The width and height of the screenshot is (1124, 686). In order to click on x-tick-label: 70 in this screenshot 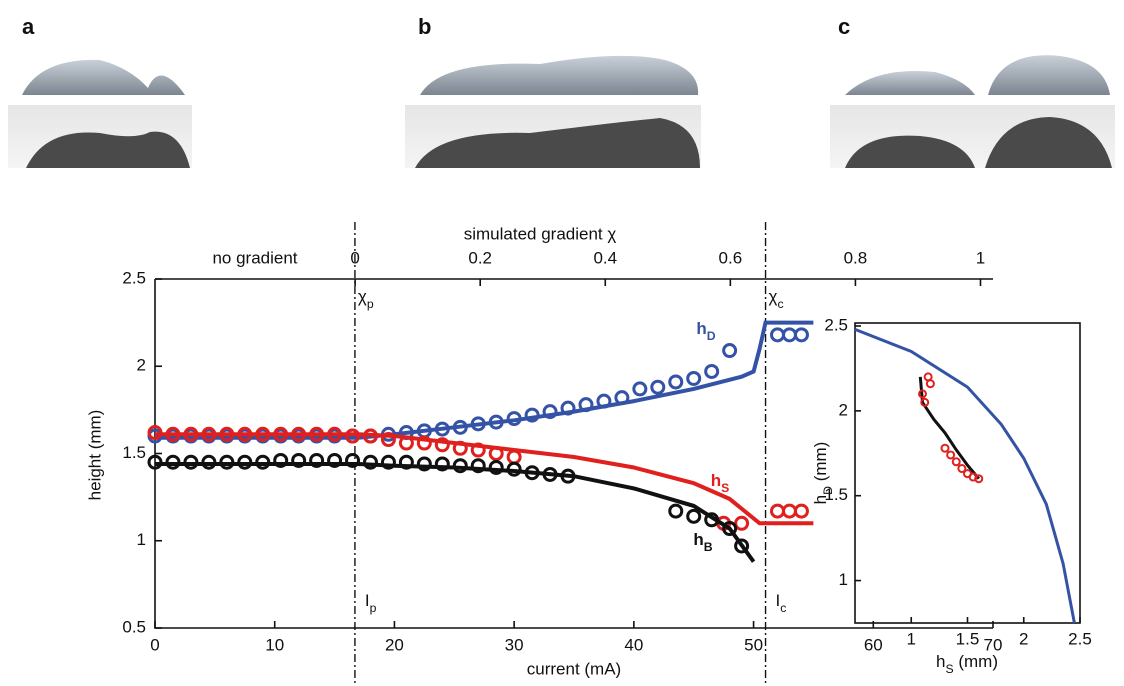, I will do `click(993, 644)`.